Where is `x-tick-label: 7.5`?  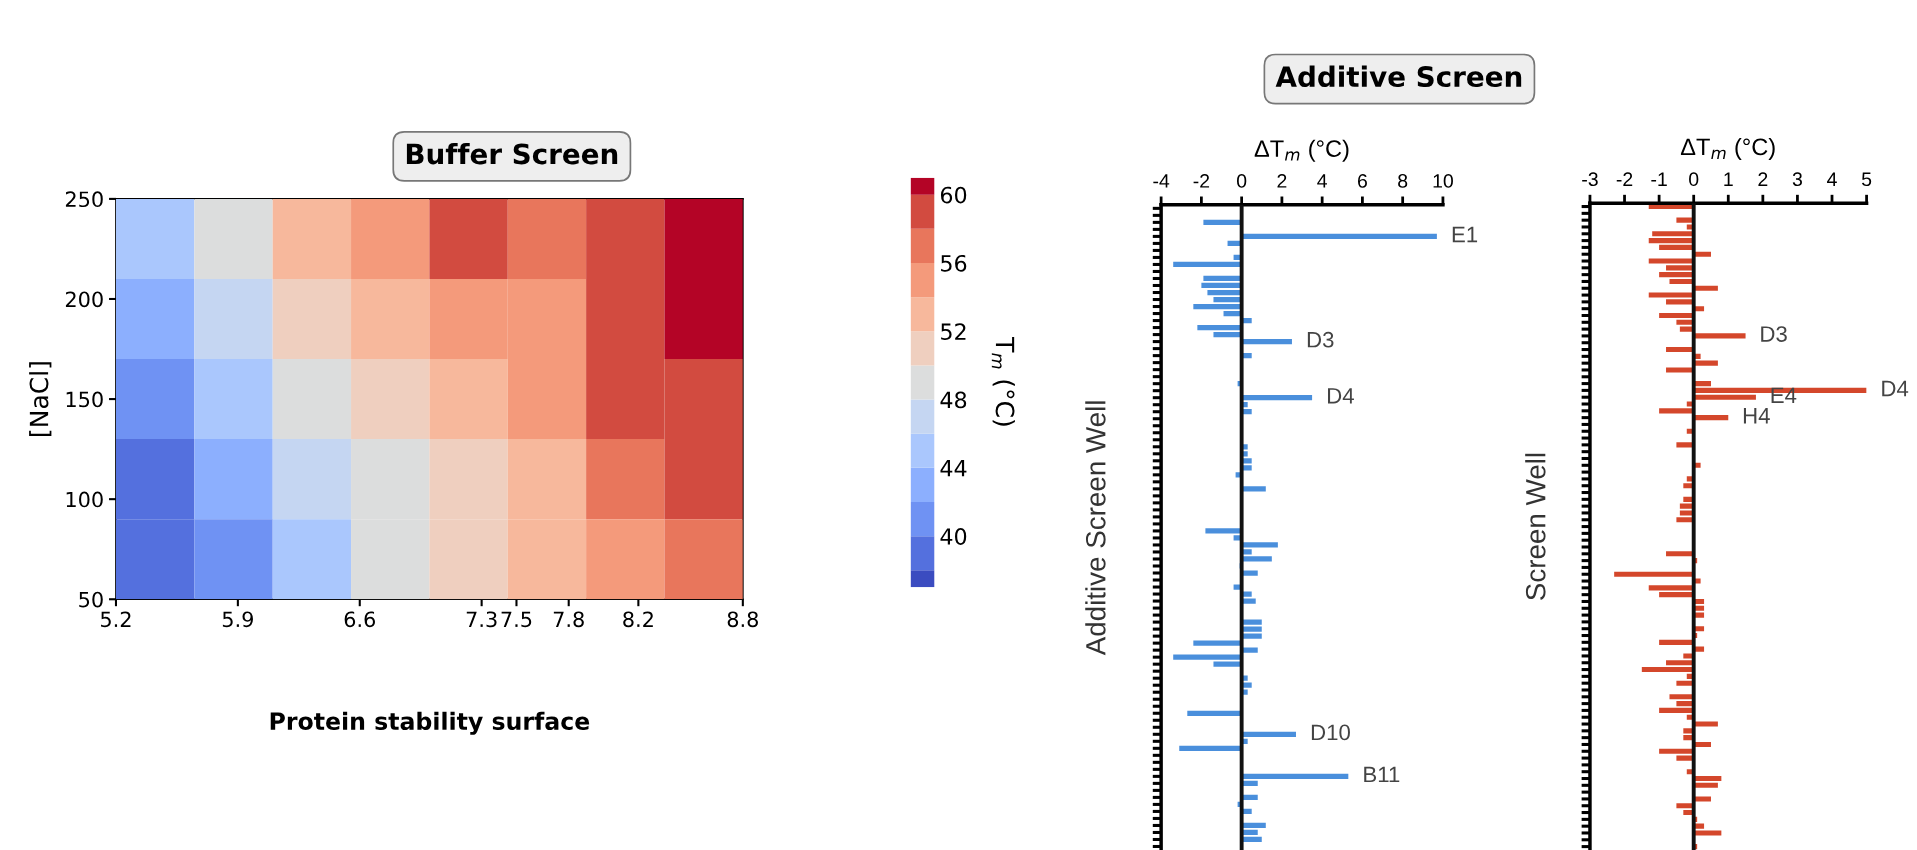
x-tick-label: 7.5 is located at coordinates (516, 619).